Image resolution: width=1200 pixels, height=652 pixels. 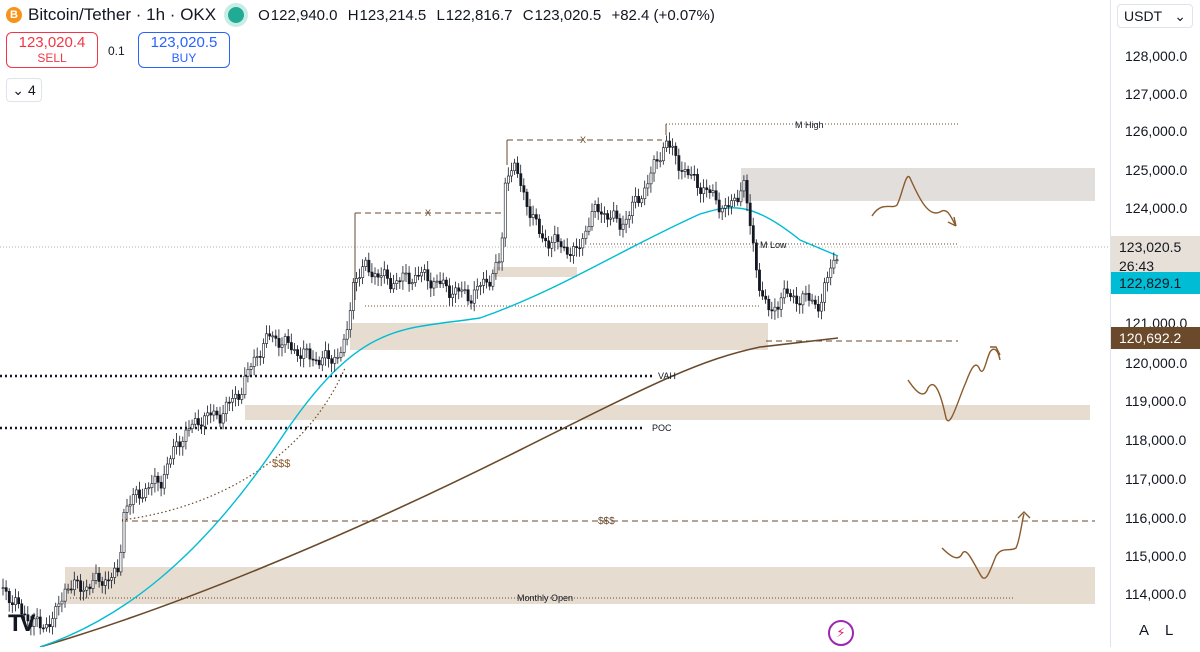 I want to click on indicators-toggle: ⌄ 4, so click(x=24, y=90).